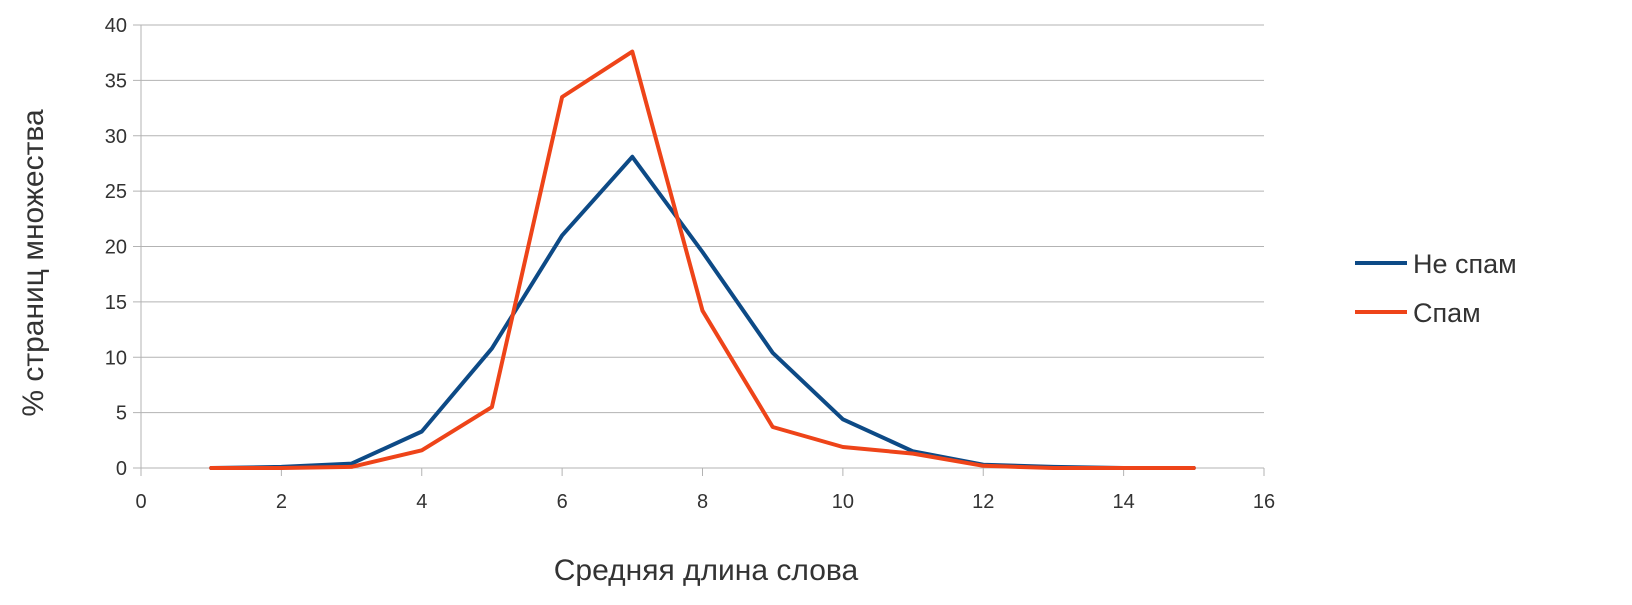 Image resolution: width=1632 pixels, height=605 pixels. I want to click on y-tick-label: 20, so click(116, 248).